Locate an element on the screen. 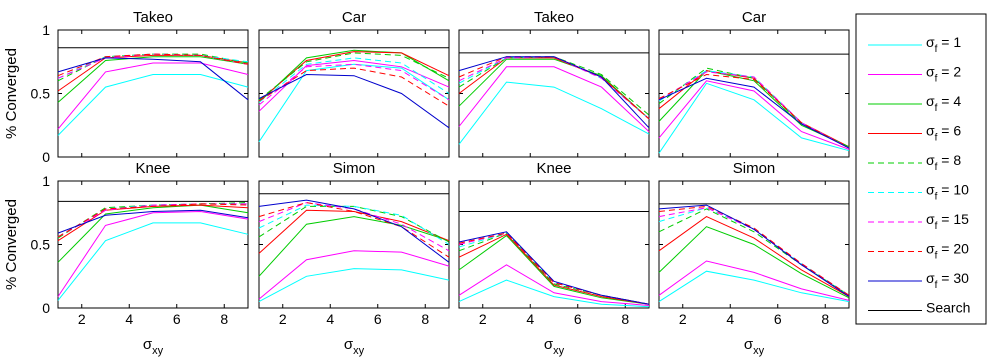 This screenshot has width=991, height=358. legend-label: σf = 20 is located at coordinates (947, 251).